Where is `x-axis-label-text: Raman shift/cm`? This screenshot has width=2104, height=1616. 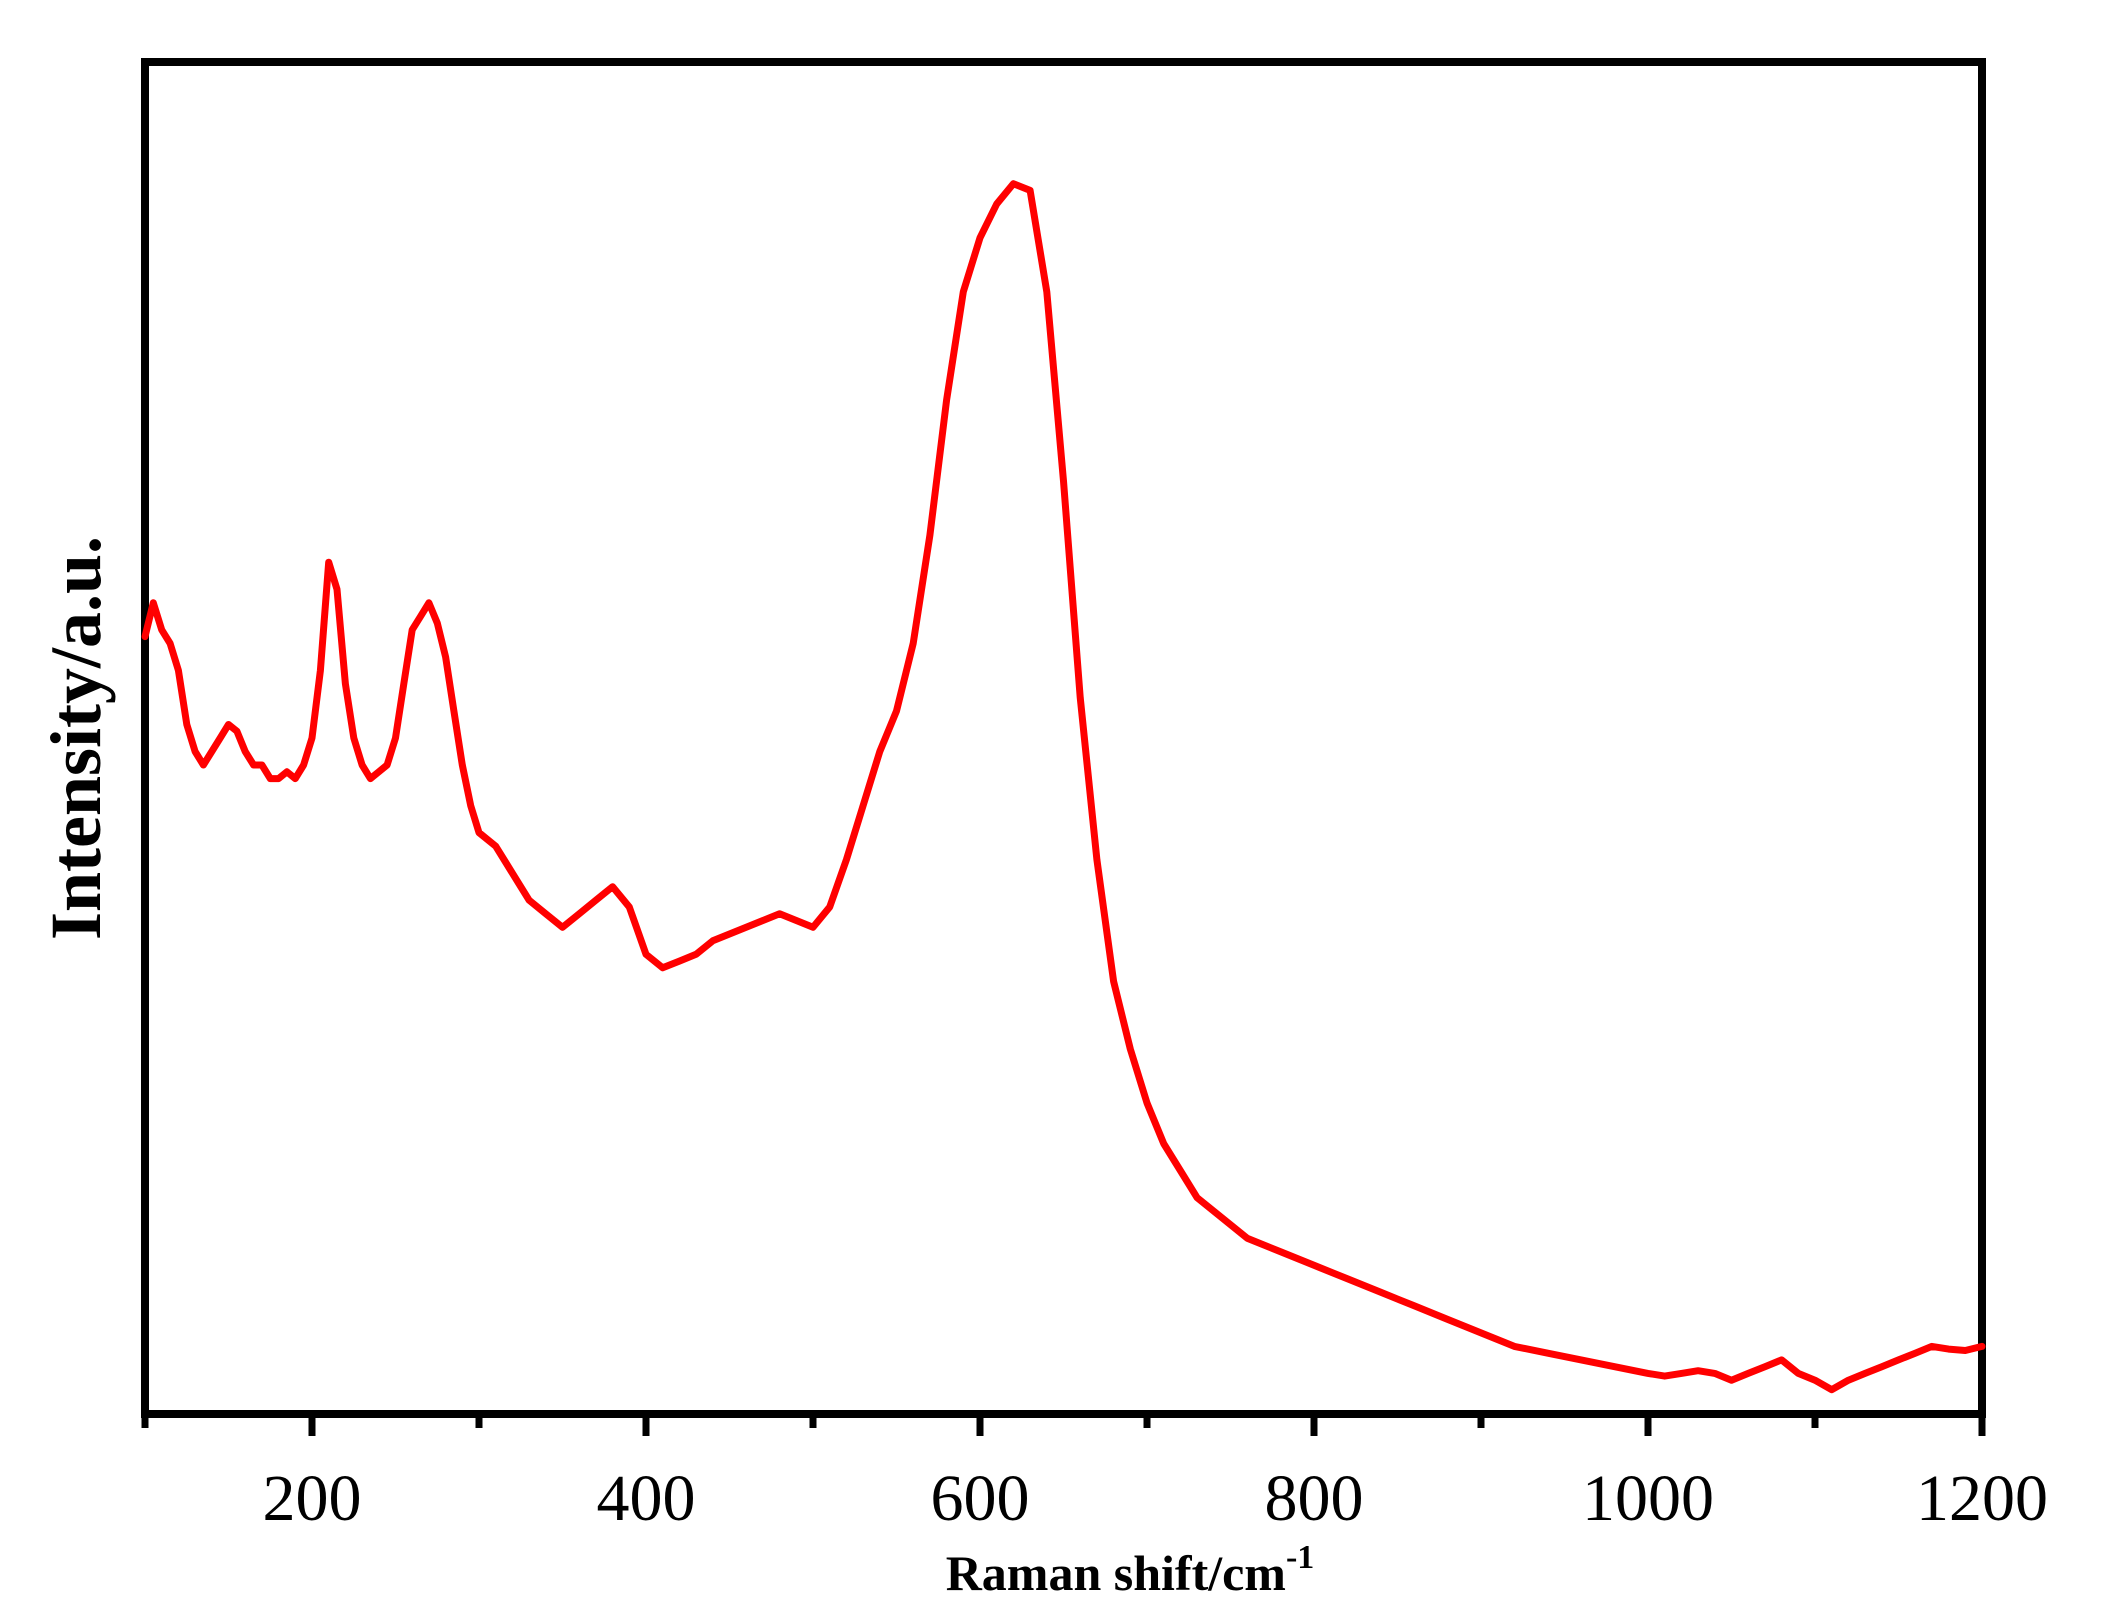 x-axis-label-text: Raman shift/cm is located at coordinates (1116, 1573).